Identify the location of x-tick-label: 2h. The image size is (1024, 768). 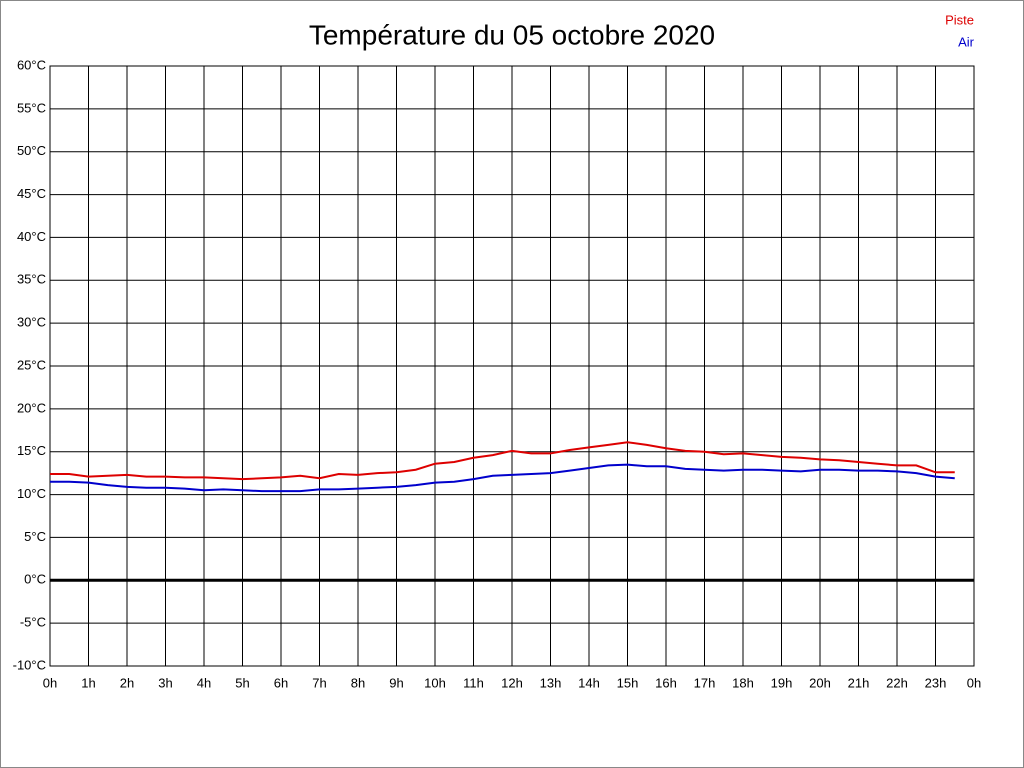
(127, 682).